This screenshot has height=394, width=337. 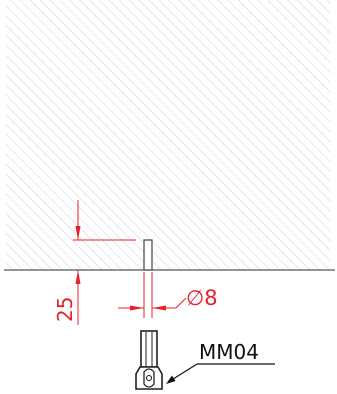 What do you see at coordinates (149, 360) in the screenshot?
I see `insert-tool` at bounding box center [149, 360].